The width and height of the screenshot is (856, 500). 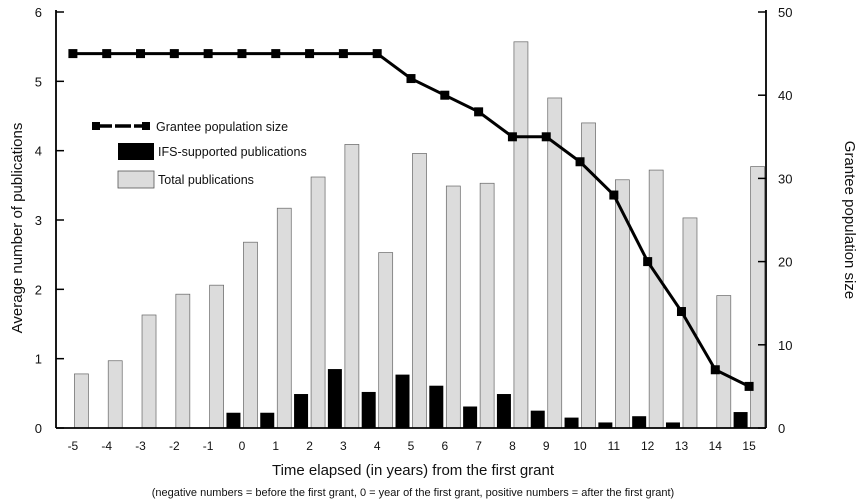 I want to click on x-tick-label-8: 8, so click(x=512, y=446).